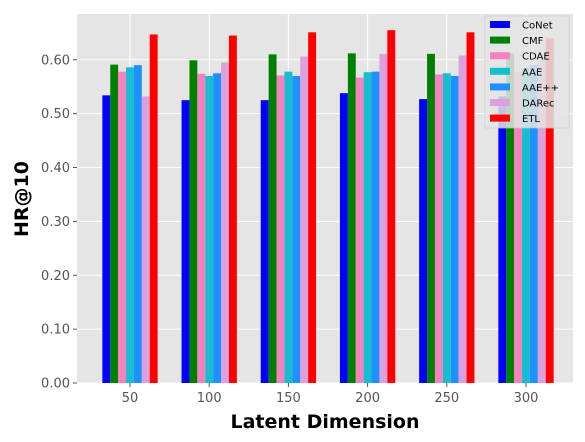  Describe the element at coordinates (500, 56) in the screenshot. I see `legend-swatch-cdae` at that location.